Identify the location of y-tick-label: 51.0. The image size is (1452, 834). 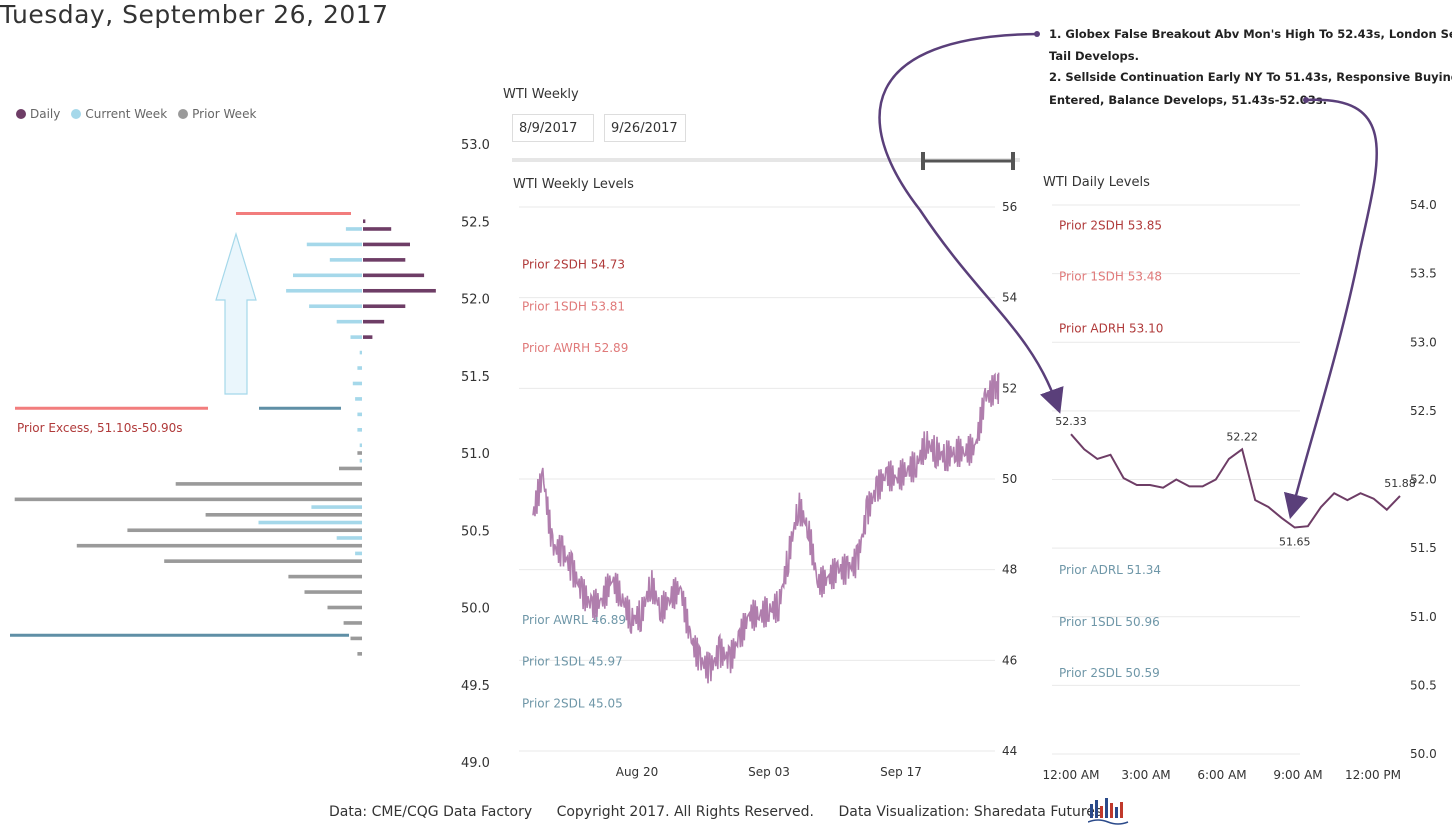
(1423, 617).